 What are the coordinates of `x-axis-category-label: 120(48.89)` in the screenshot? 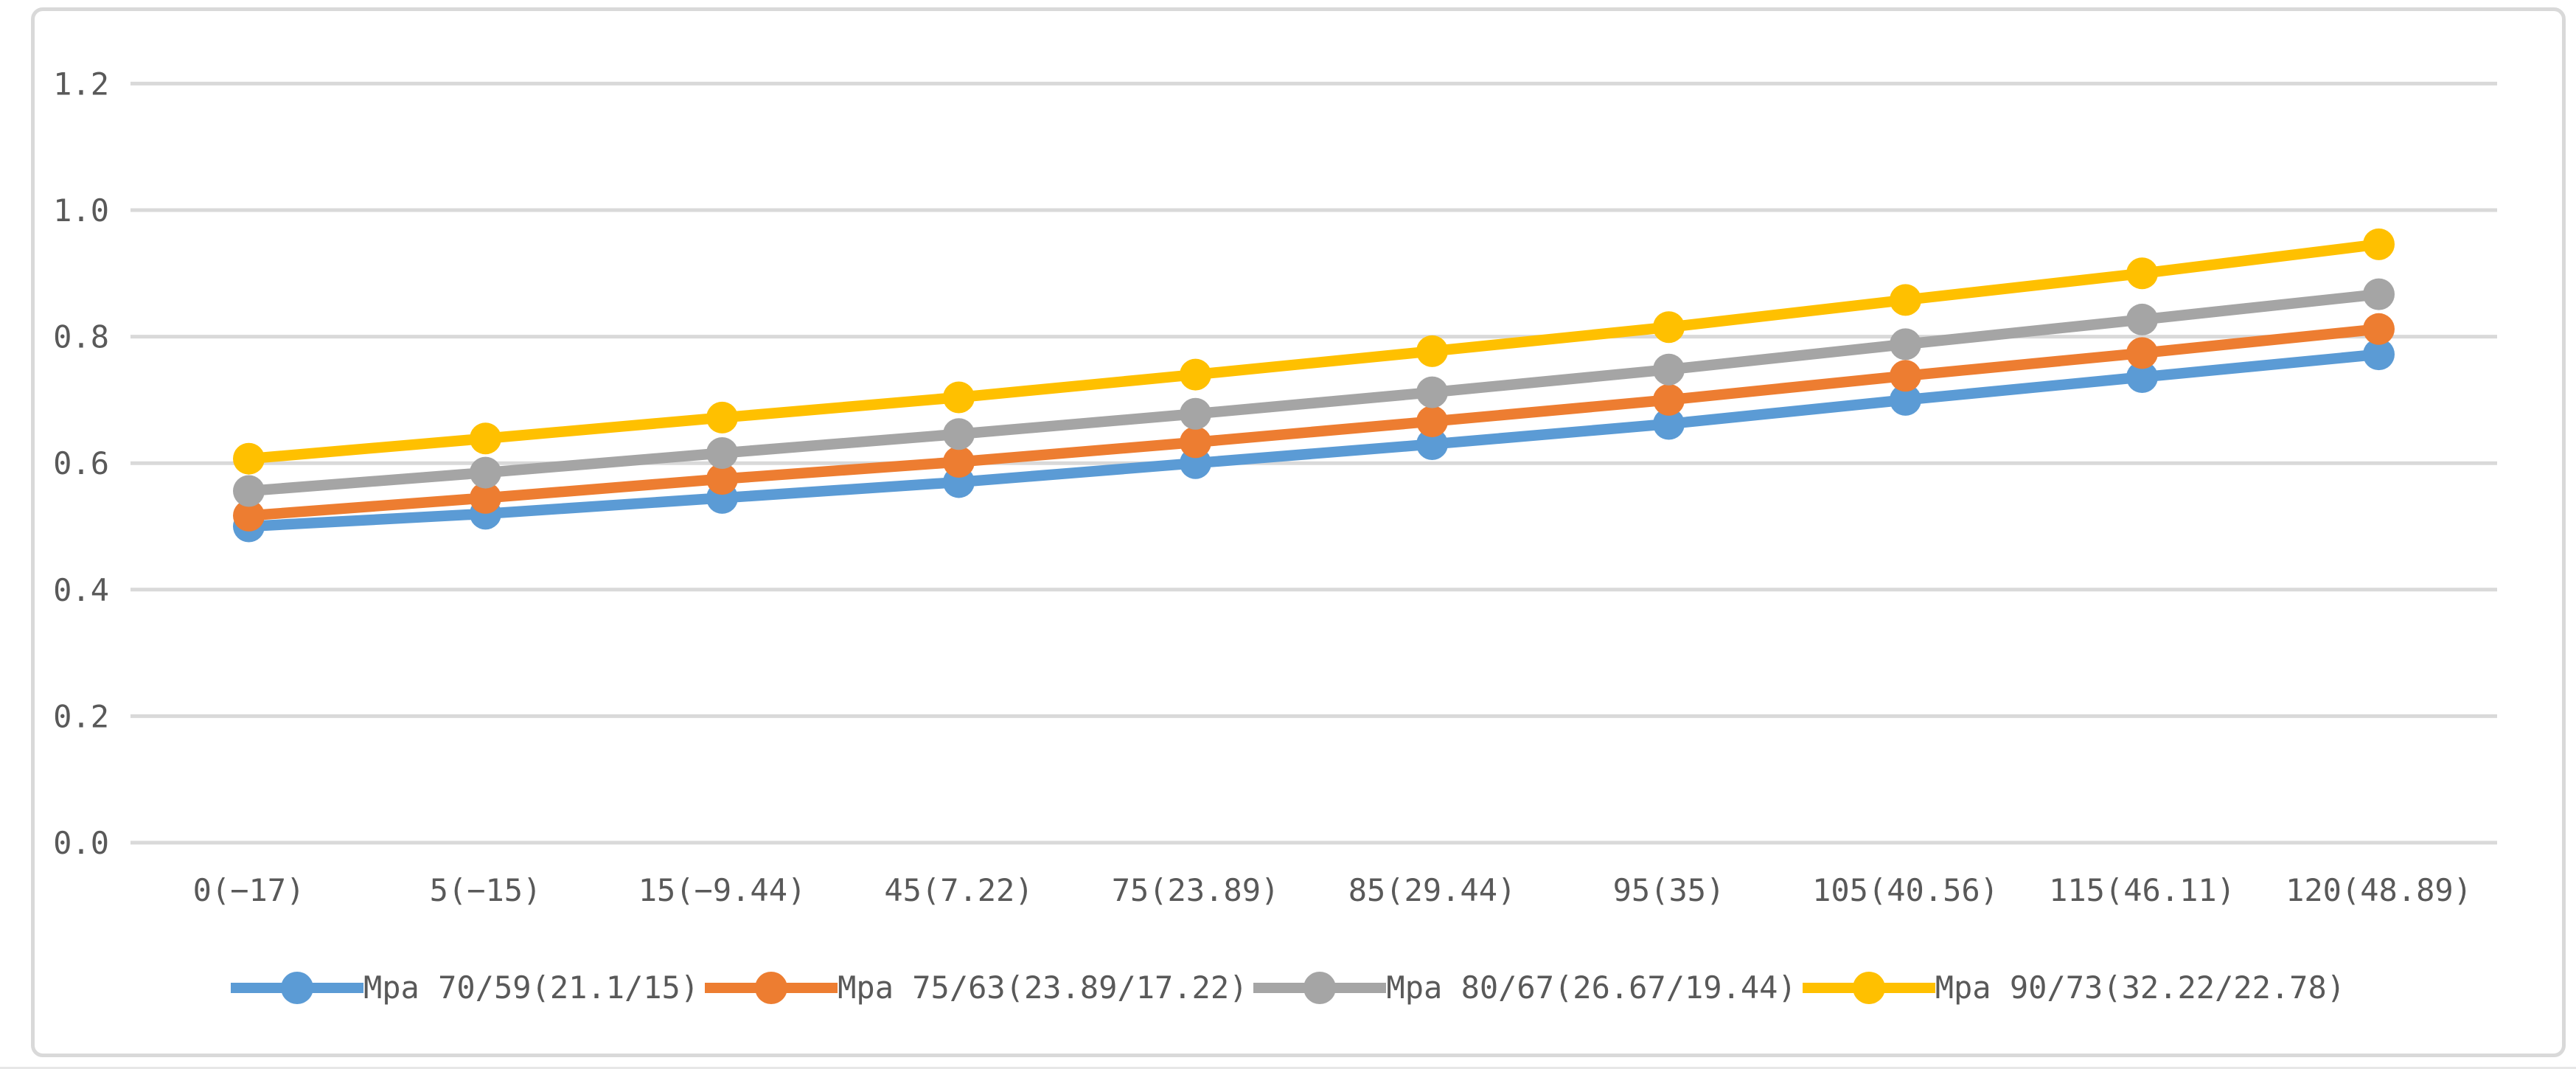 It's located at (2379, 890).